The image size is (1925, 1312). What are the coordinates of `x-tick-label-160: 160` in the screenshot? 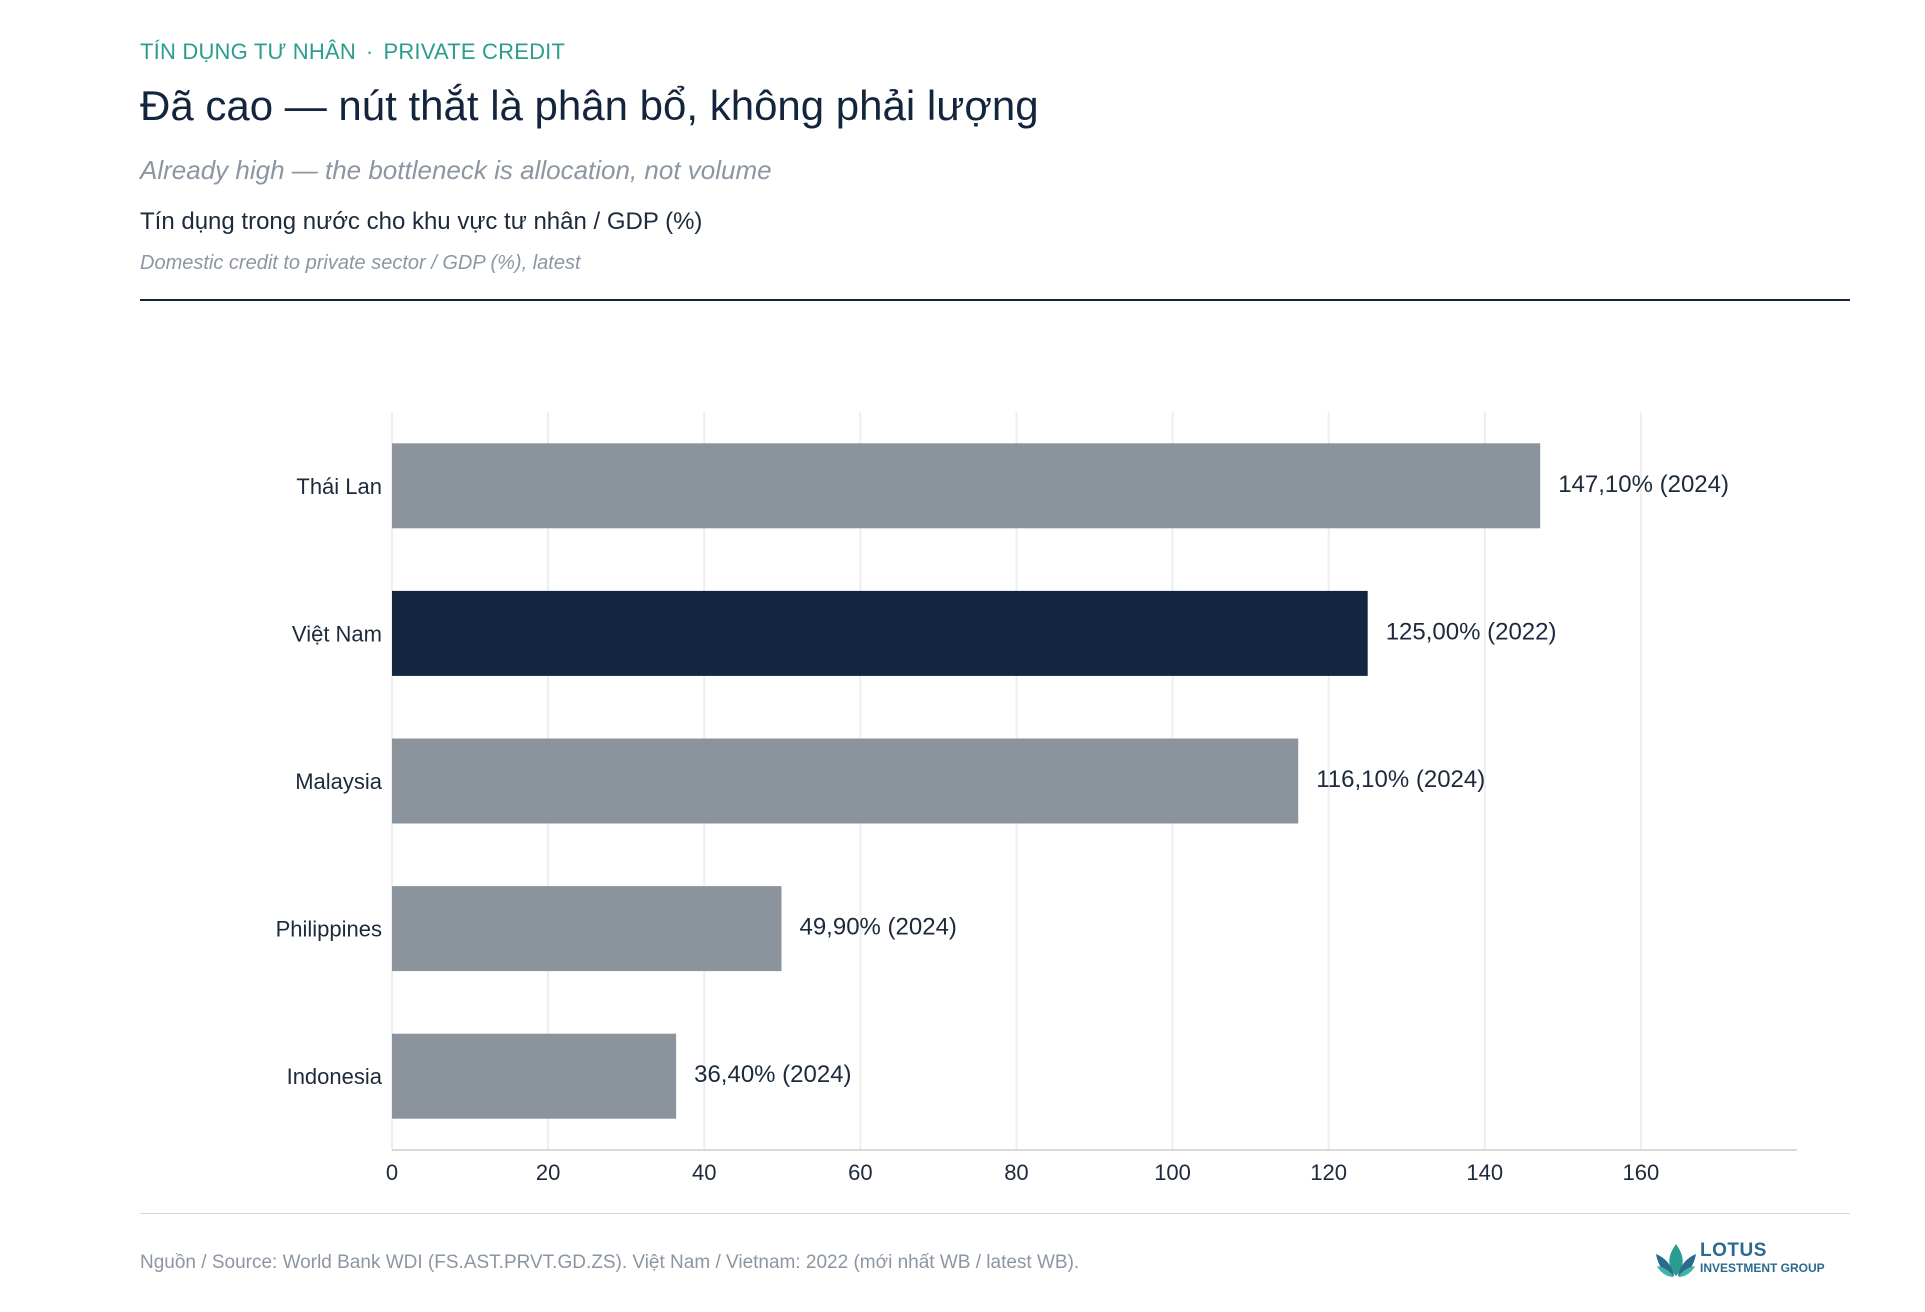 It's located at (1641, 1172).